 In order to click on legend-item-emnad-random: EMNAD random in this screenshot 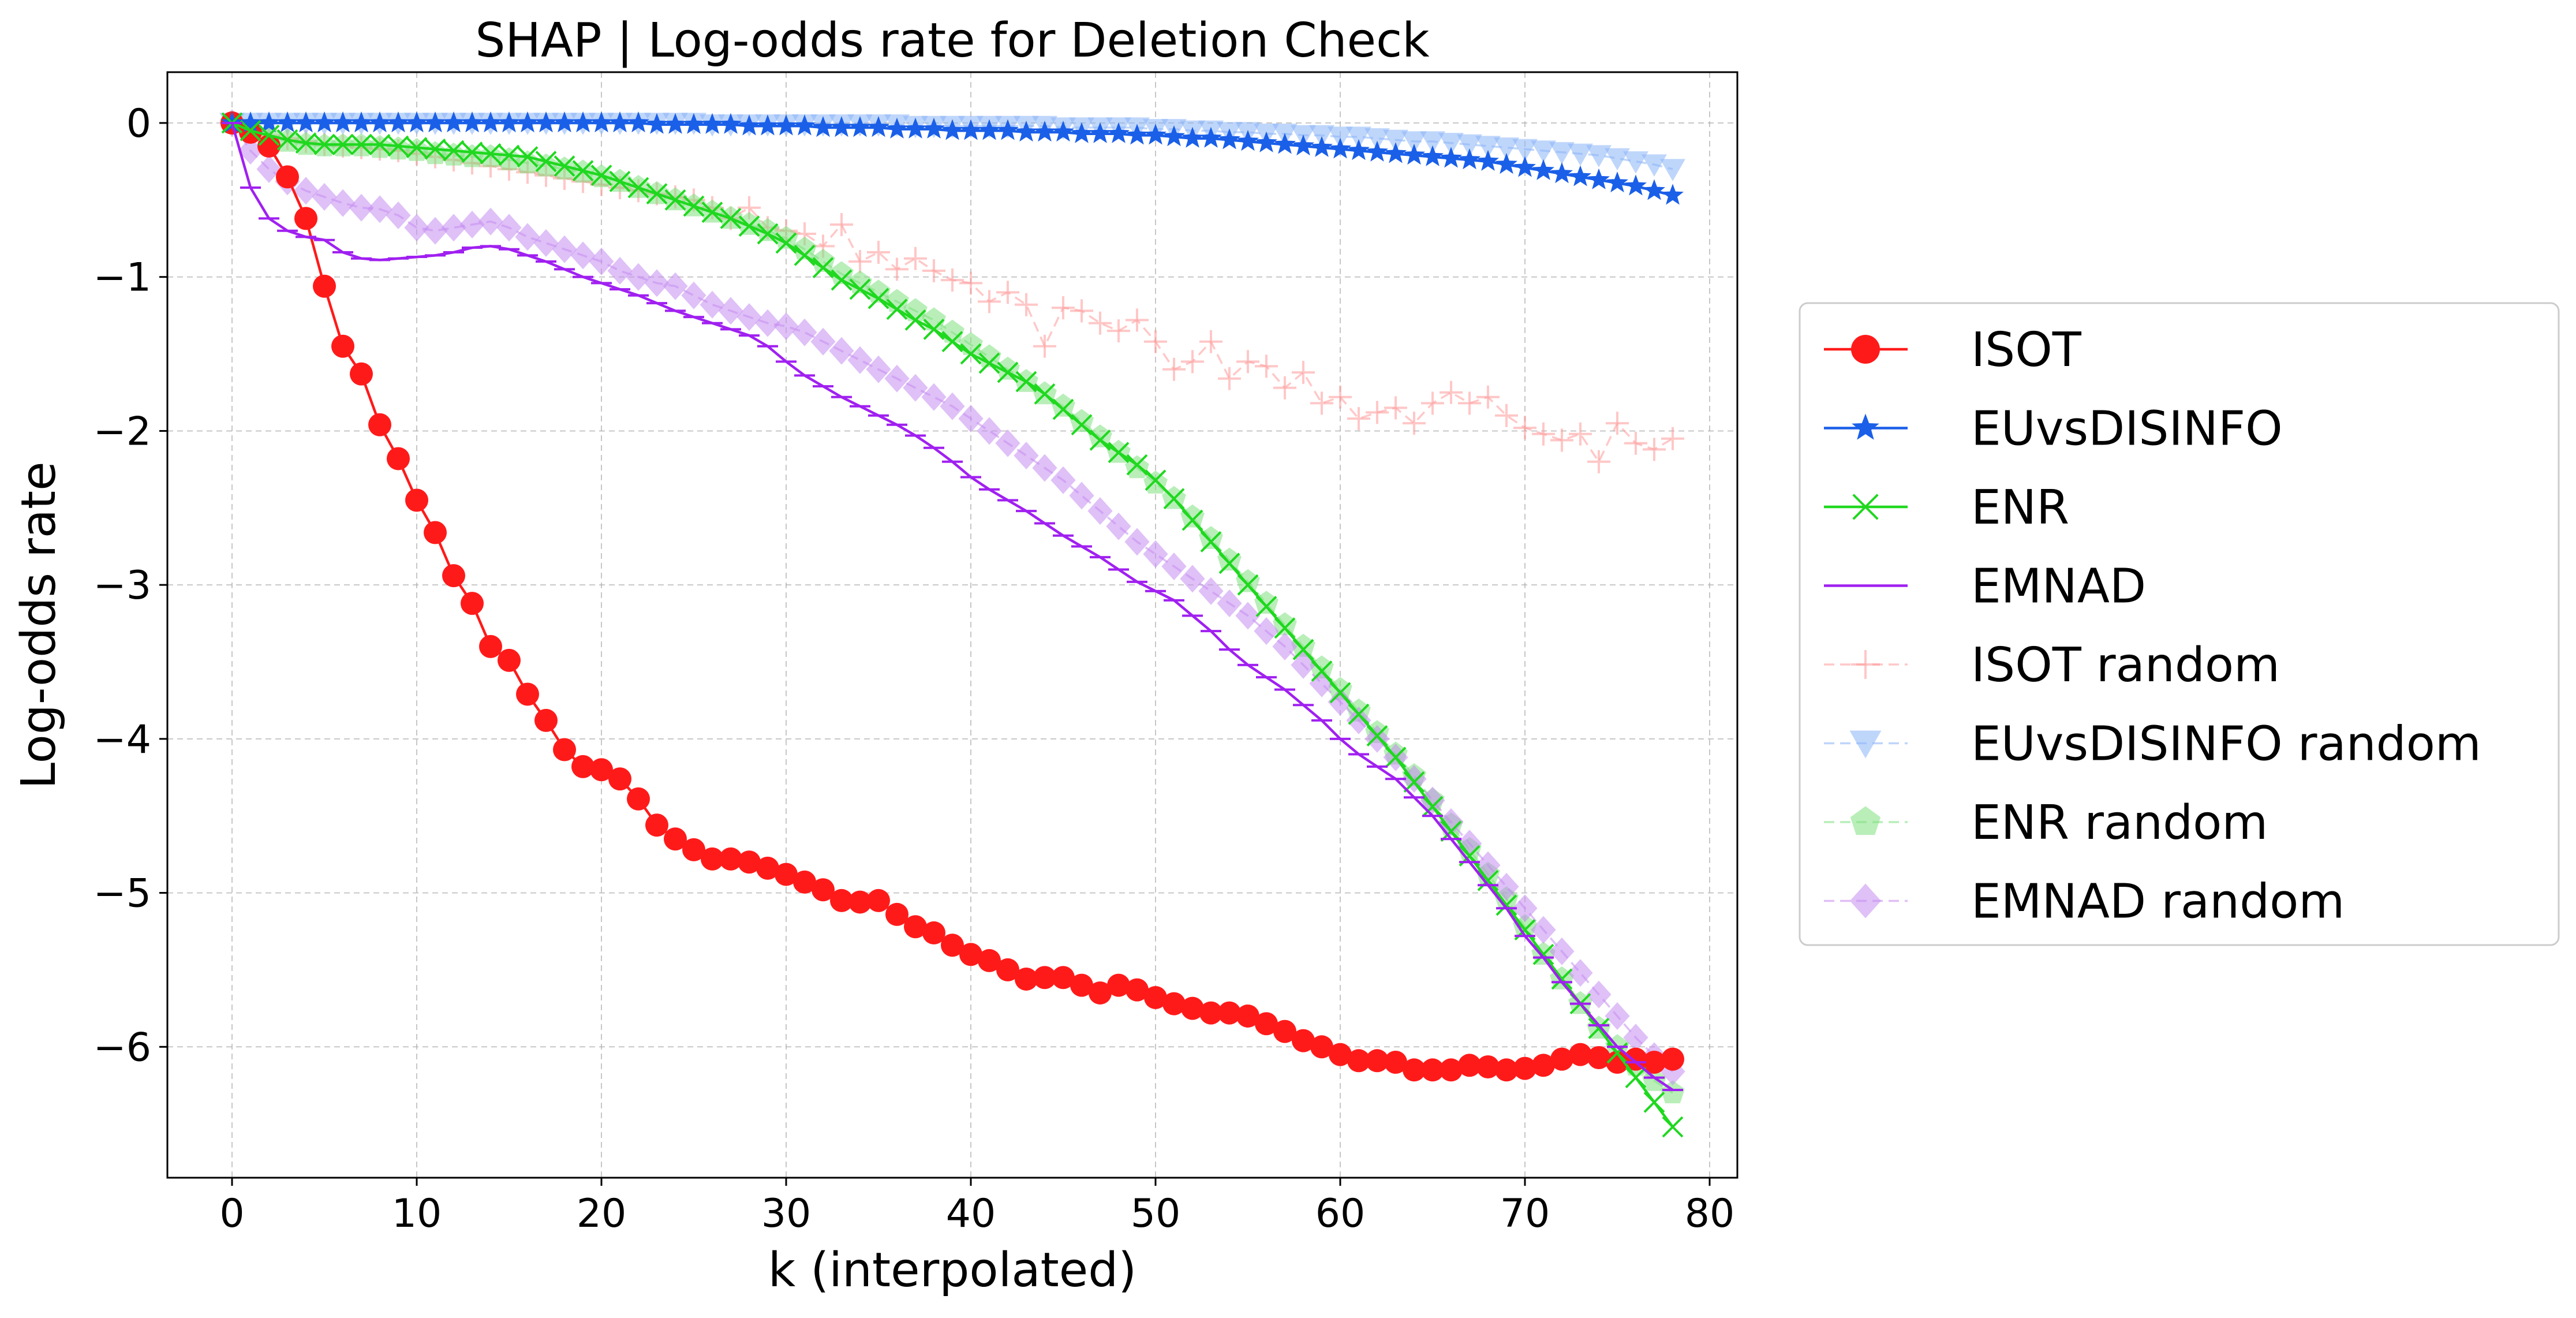, I will do `click(2084, 902)`.